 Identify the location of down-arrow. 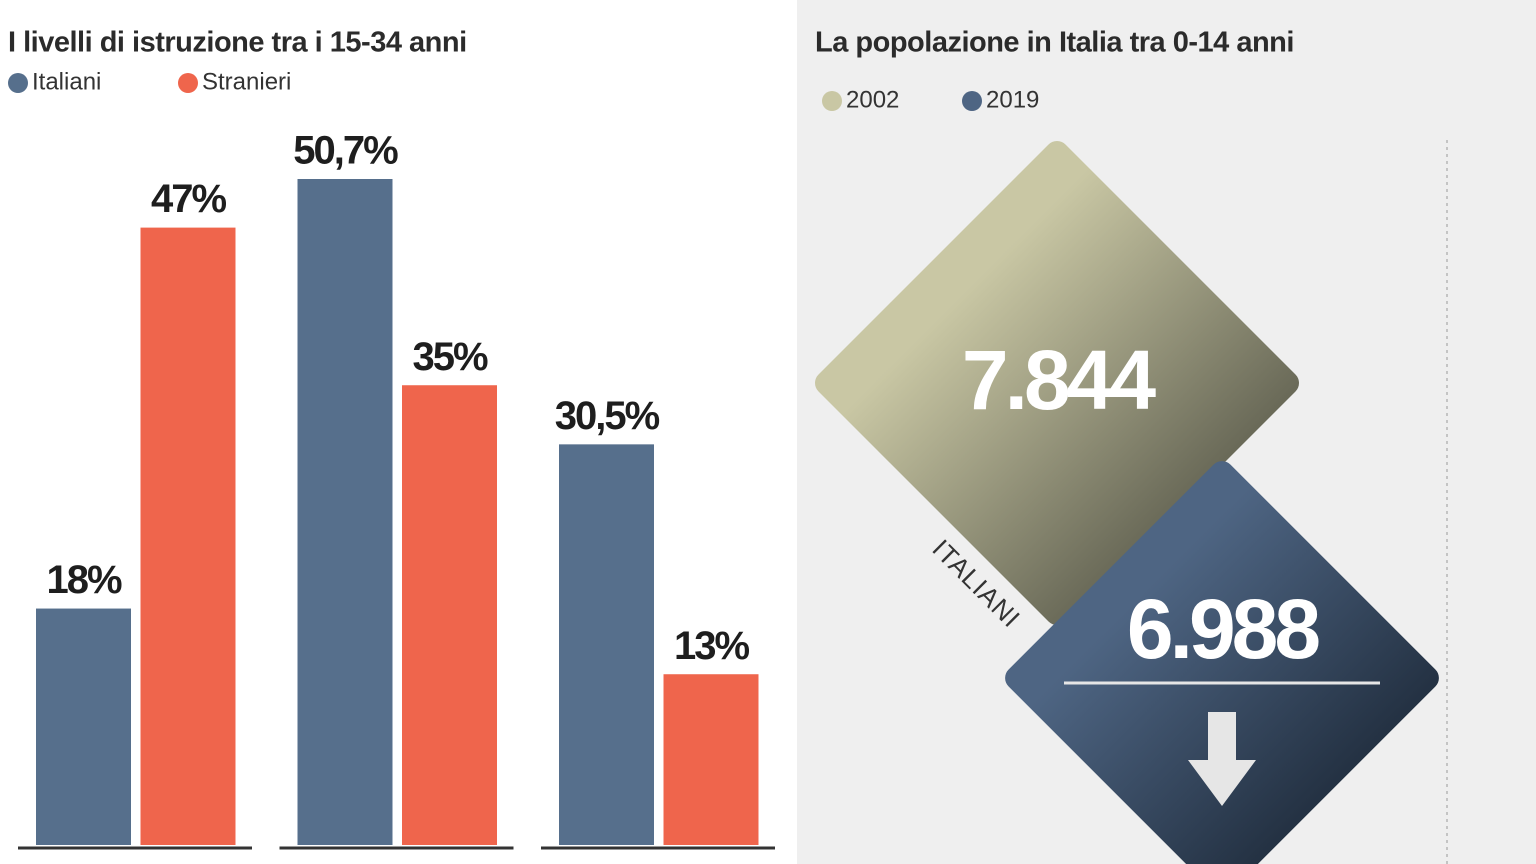
(1222, 759).